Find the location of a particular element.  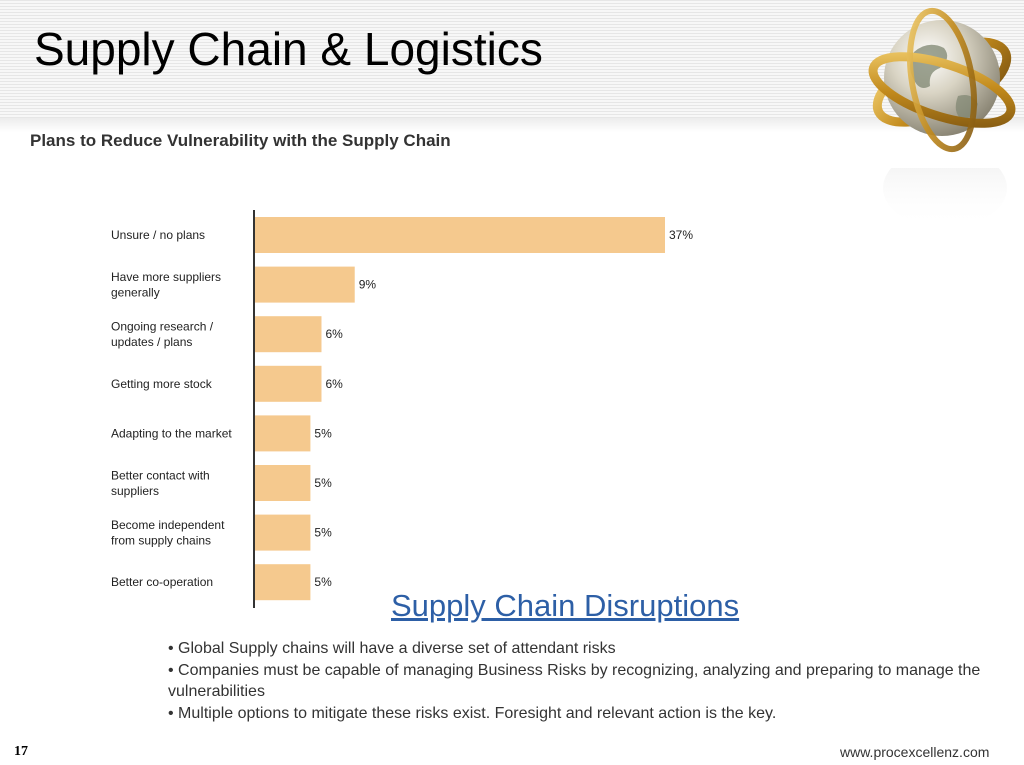

globe-icon is located at coordinates (942, 80).